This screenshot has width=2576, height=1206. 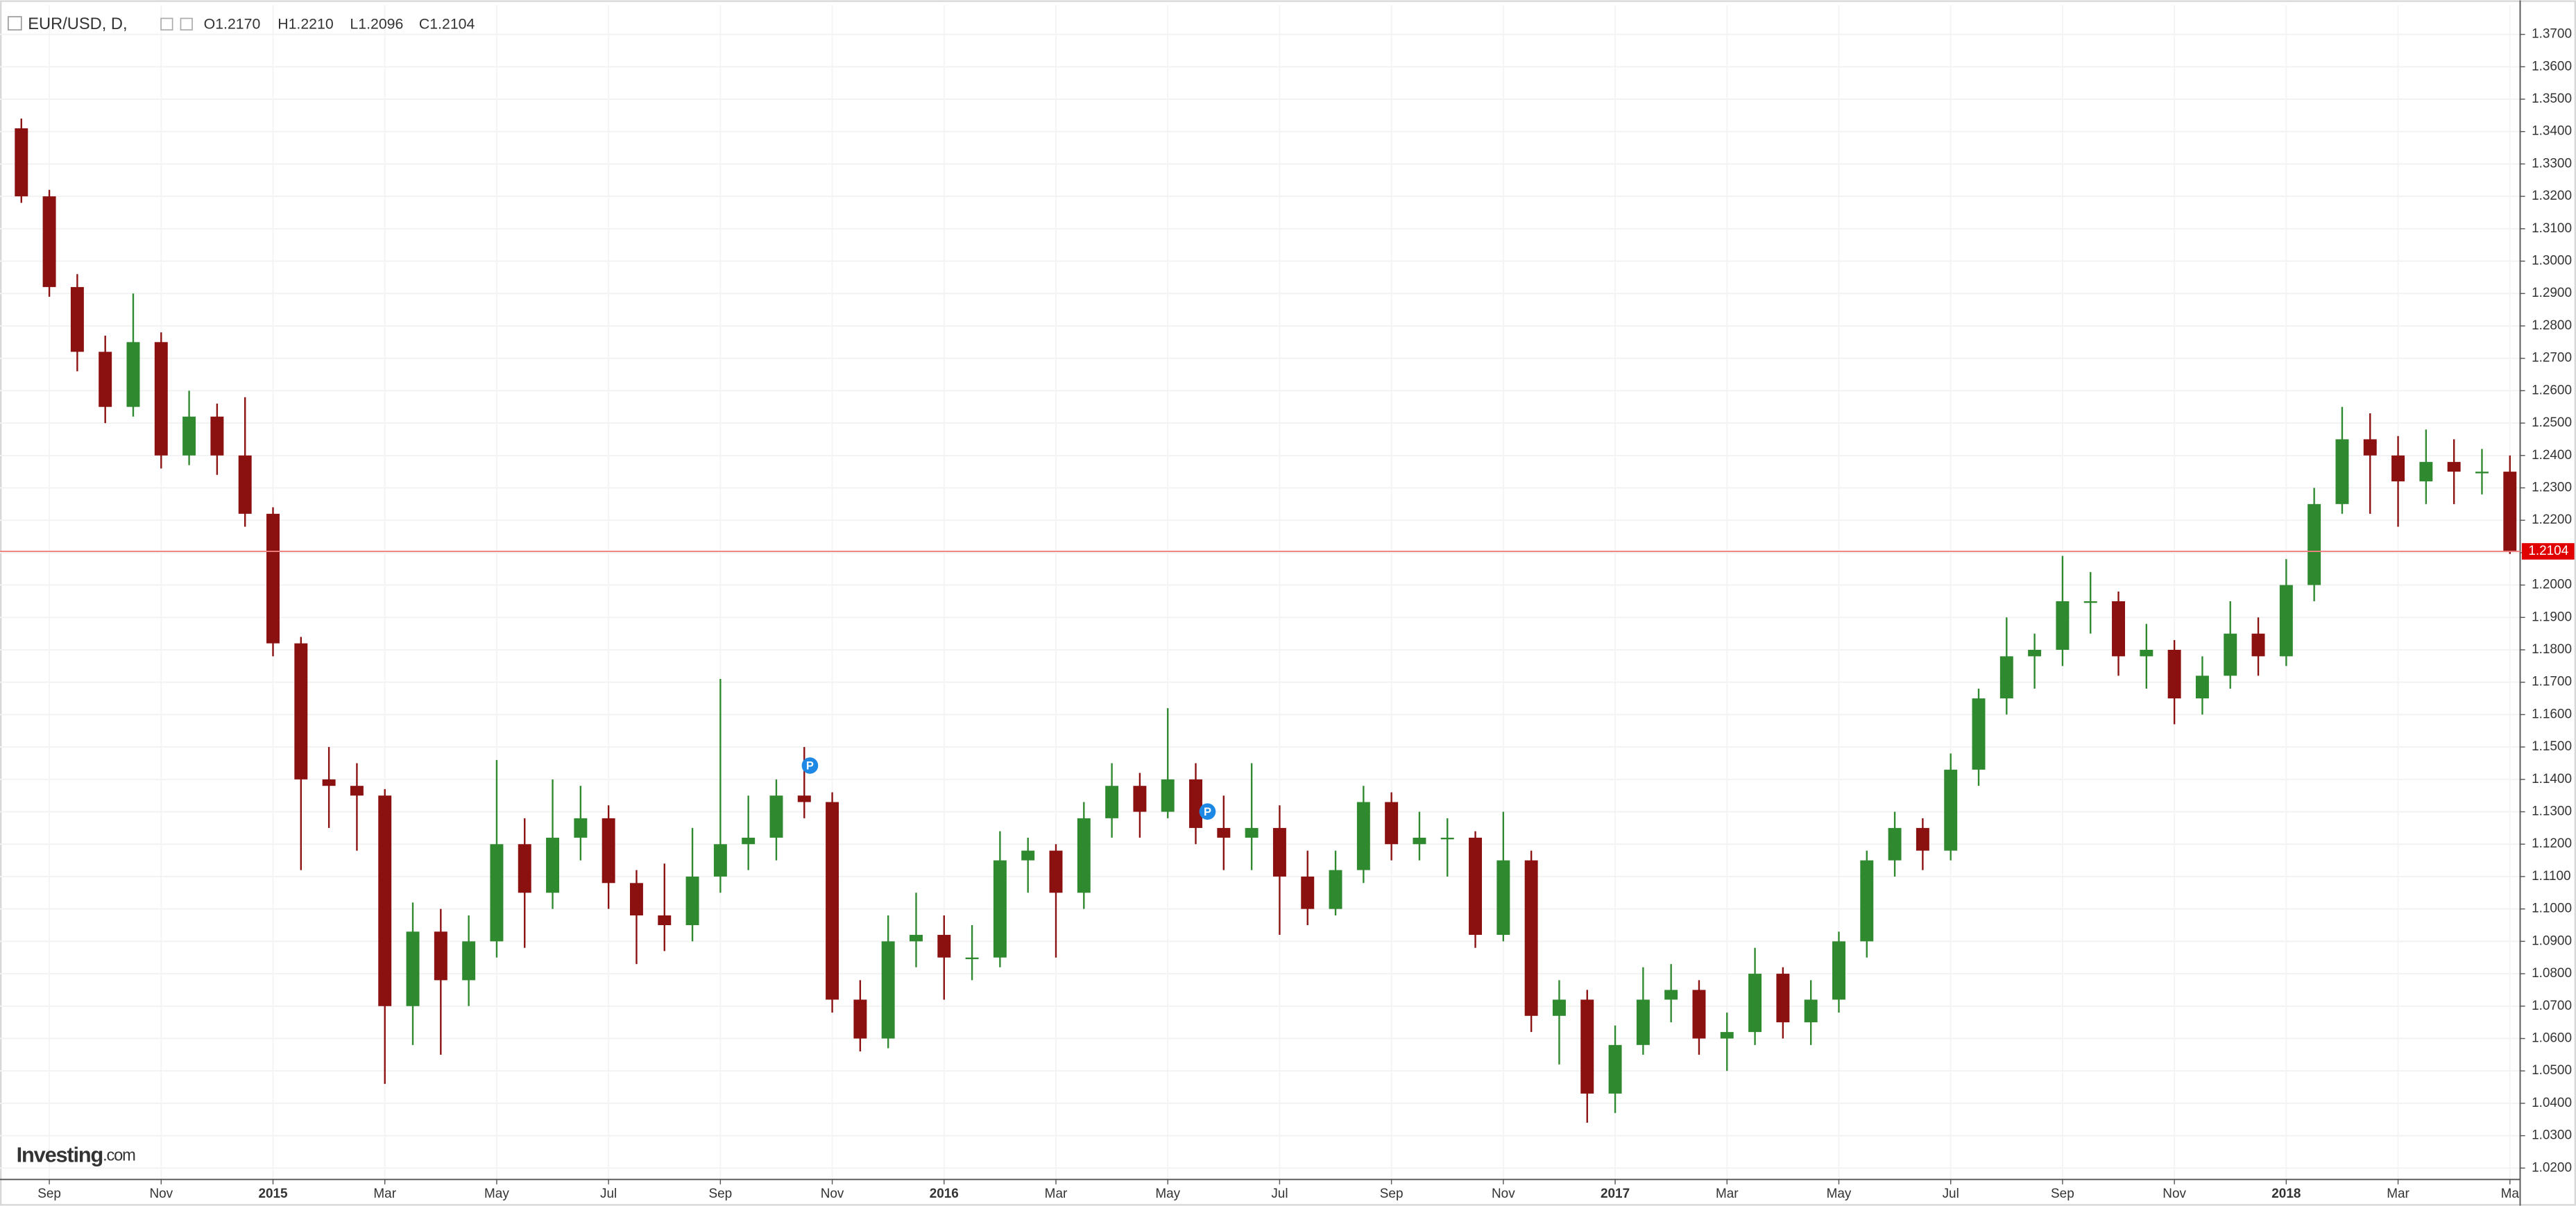 I want to click on collapse-icon, so click(x=15, y=23).